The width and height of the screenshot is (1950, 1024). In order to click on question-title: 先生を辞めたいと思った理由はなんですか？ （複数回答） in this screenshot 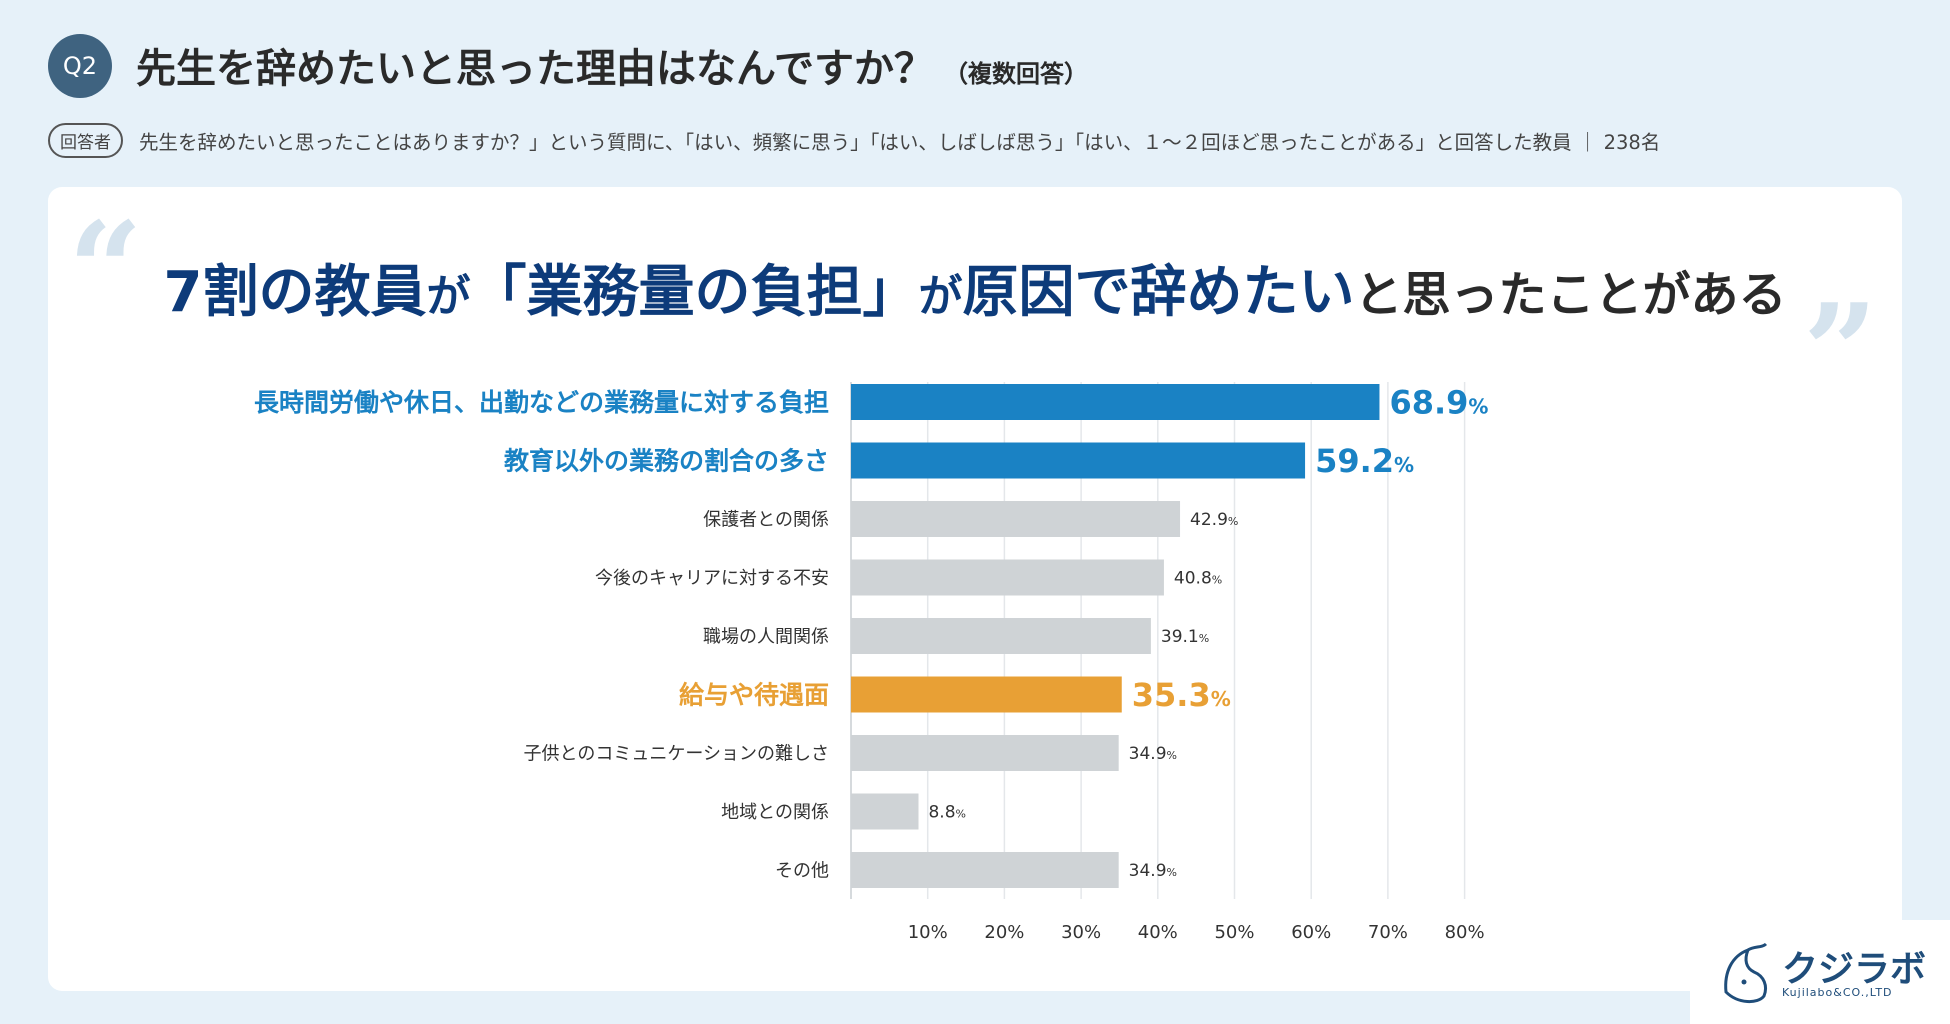, I will do `click(612, 65)`.